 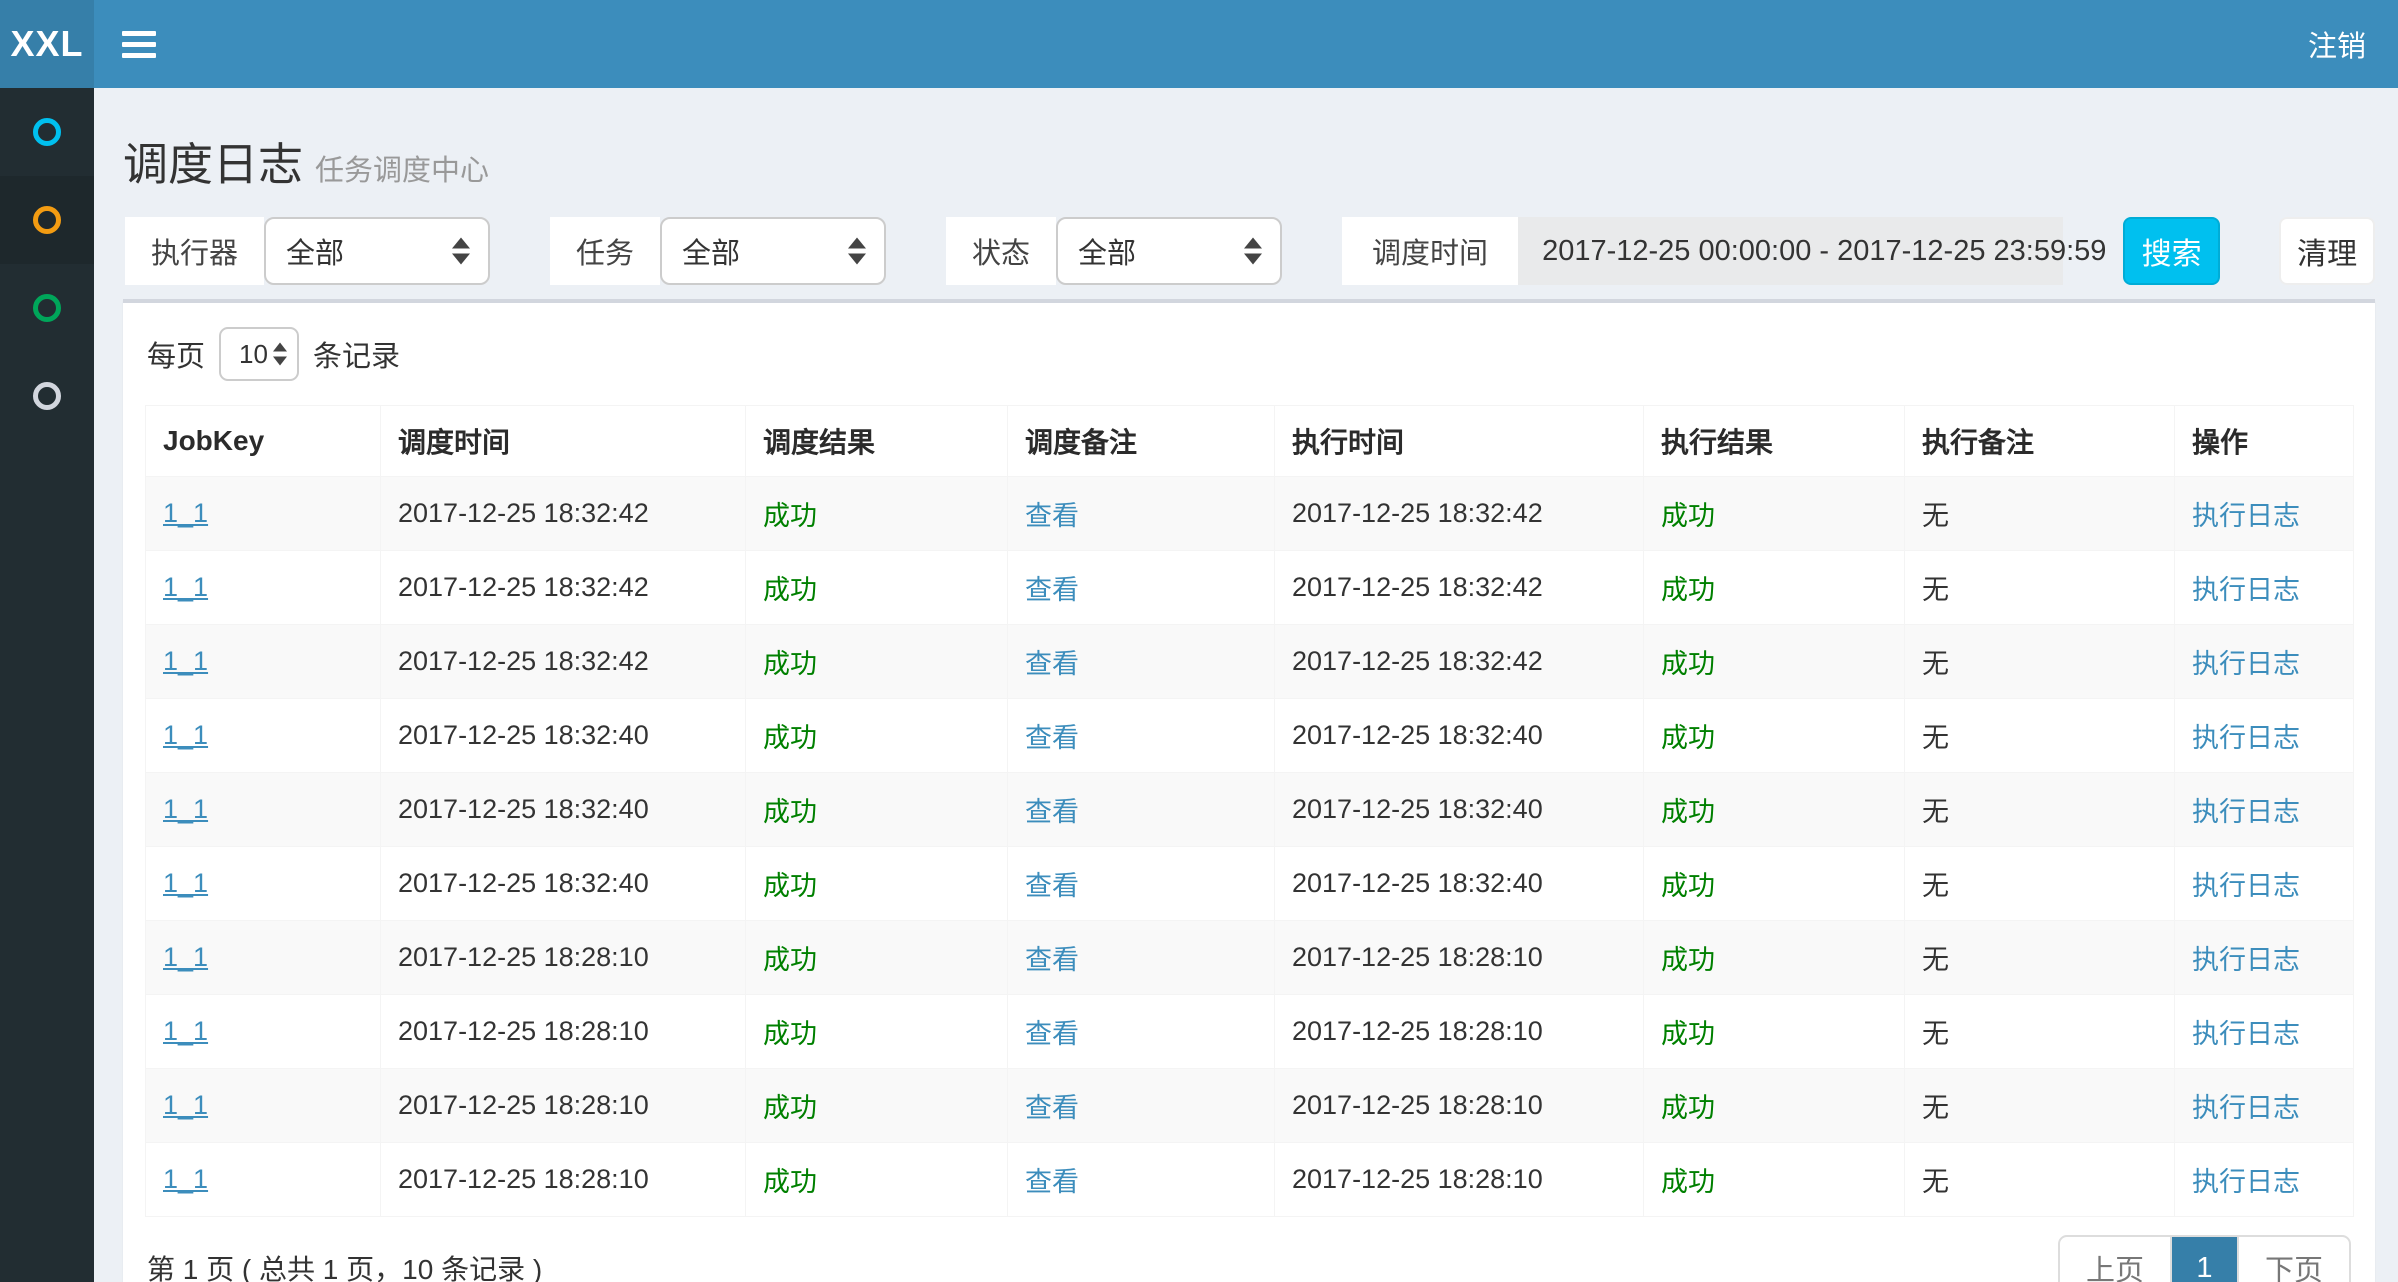 What do you see at coordinates (773, 251) in the screenshot?
I see `job-filter-select: 全部` at bounding box center [773, 251].